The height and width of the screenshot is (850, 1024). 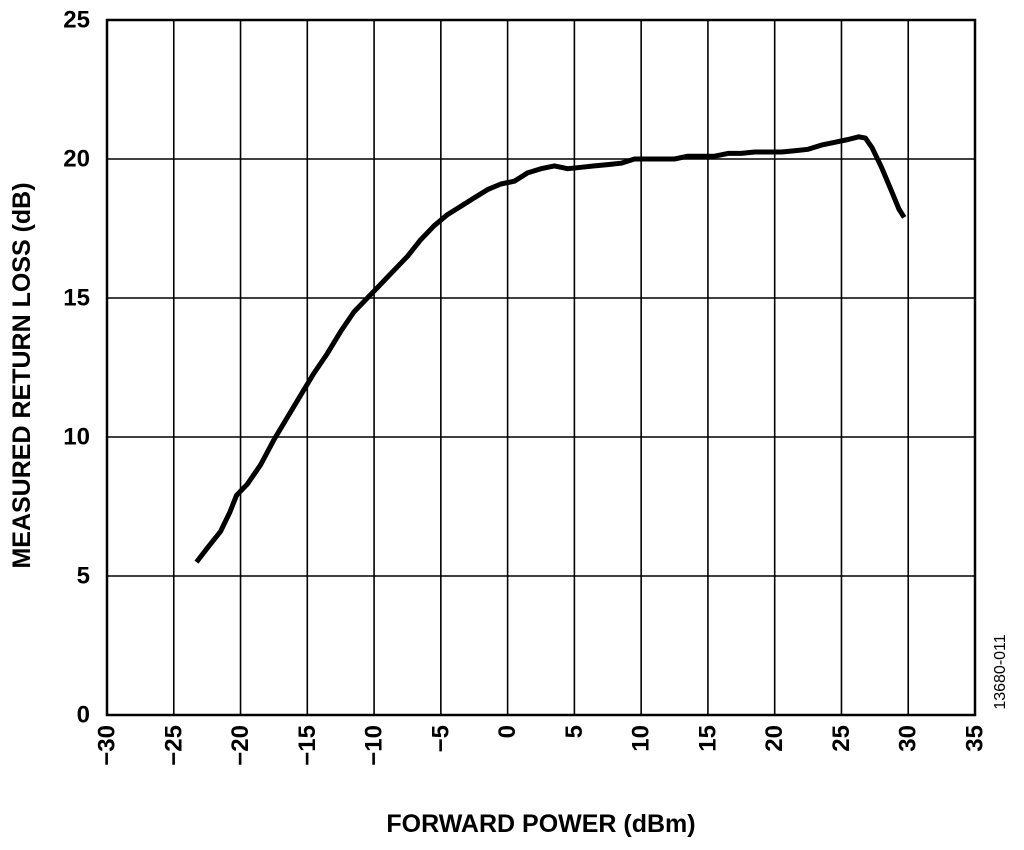 I want to click on x-tick-label: 35, so click(x=975, y=738).